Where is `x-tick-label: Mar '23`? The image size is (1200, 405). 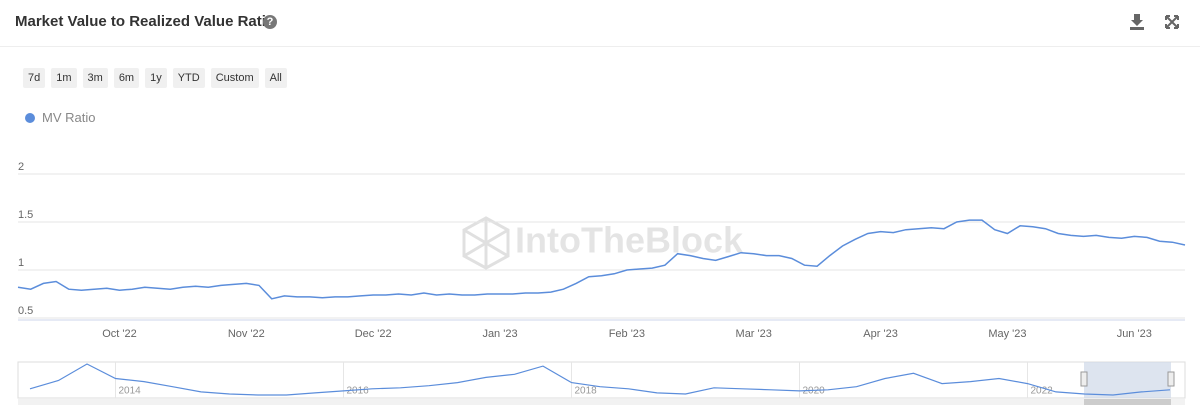
x-tick-label: Mar '23 is located at coordinates (754, 334).